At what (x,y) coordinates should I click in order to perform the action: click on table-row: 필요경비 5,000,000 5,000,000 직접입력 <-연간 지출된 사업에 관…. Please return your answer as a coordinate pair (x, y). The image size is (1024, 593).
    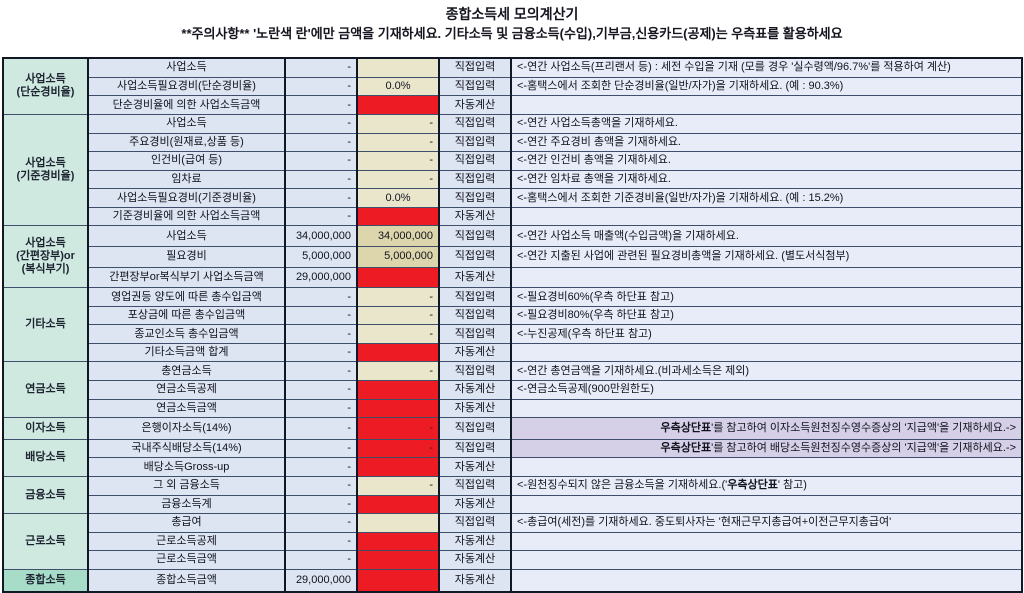
    Looking at the image, I should click on (513, 256).